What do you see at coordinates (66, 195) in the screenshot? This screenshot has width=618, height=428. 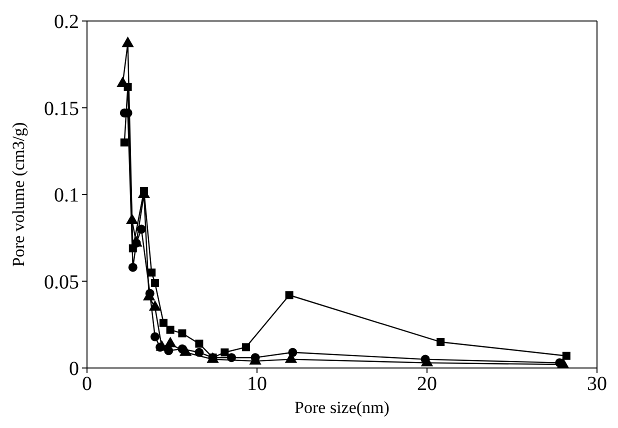 I see `y-tick-label: 0.1` at bounding box center [66, 195].